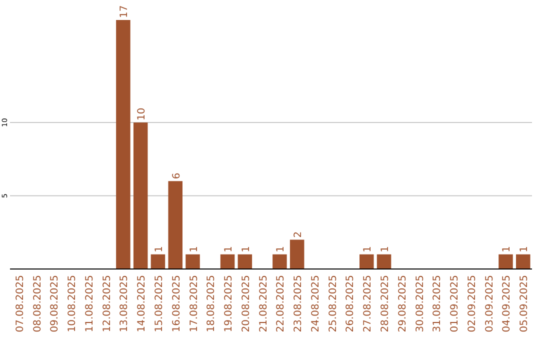  I want to click on data-label: 6, so click(176, 176).